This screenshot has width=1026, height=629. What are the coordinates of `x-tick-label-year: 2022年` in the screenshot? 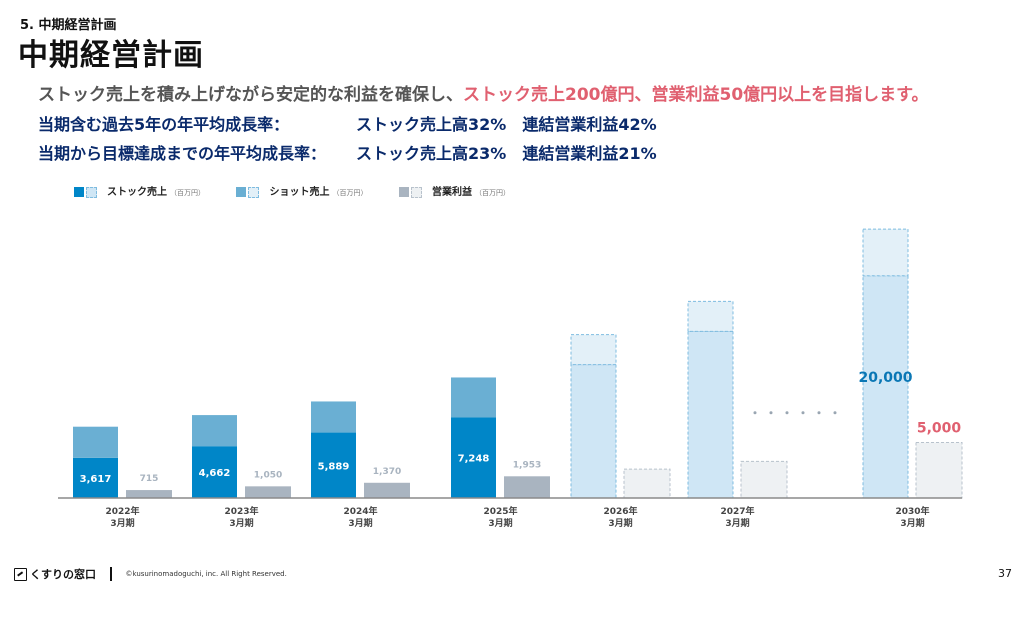 It's located at (122, 511).